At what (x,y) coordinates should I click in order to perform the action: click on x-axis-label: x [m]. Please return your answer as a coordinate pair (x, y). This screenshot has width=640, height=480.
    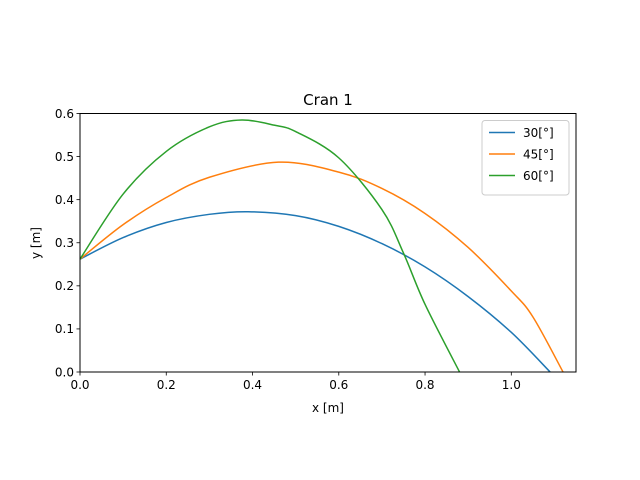
    Looking at the image, I should click on (328, 408).